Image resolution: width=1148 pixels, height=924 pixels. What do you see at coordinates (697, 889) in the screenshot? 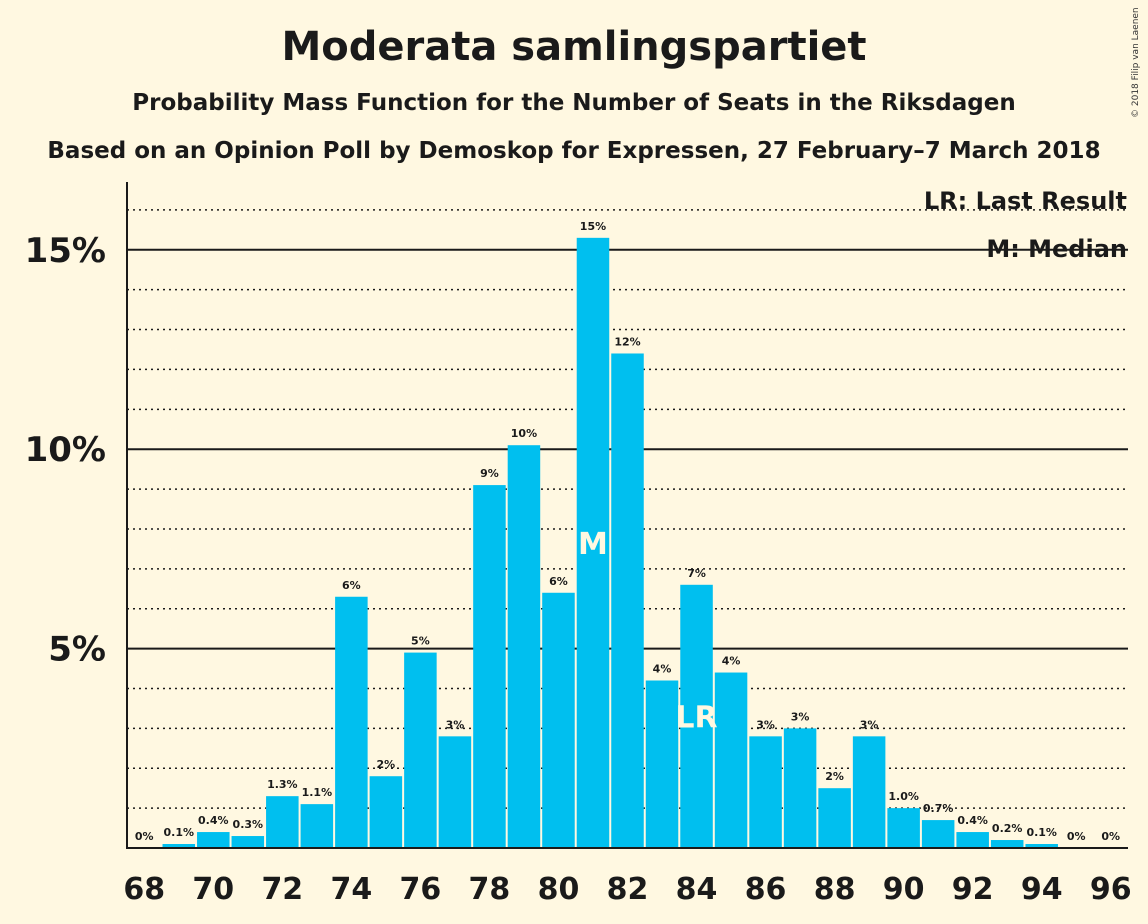
I see `x-tick-label: 84` at bounding box center [697, 889].